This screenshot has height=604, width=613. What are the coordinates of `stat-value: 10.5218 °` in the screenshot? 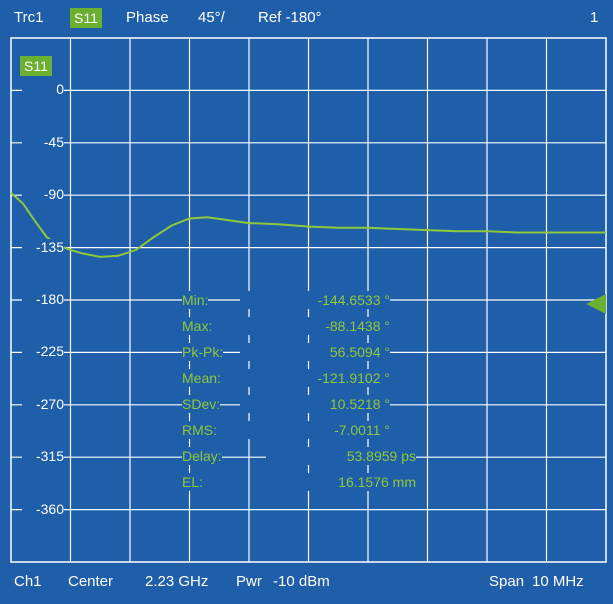 It's located at (315, 404).